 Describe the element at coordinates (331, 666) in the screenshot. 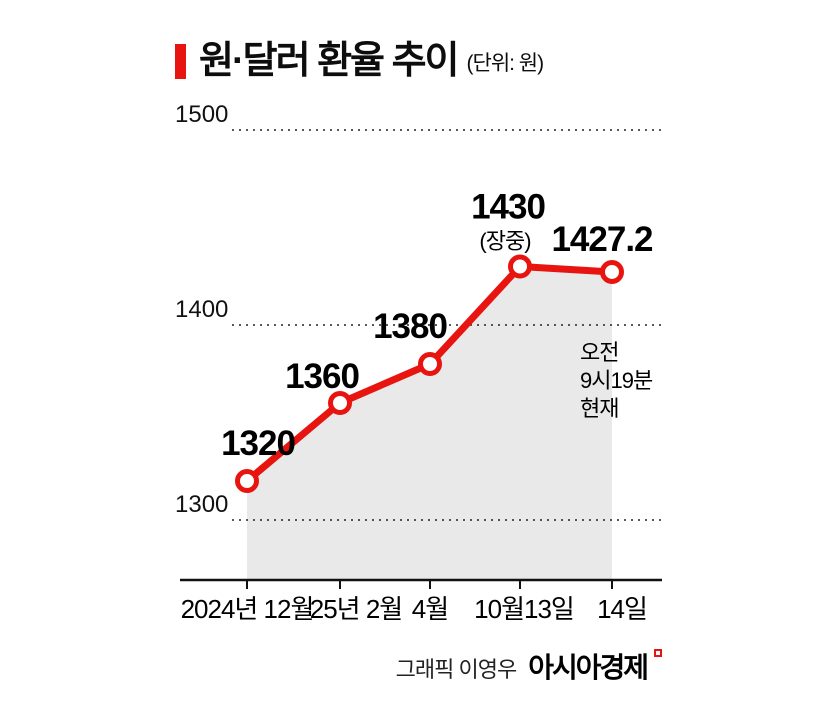

I see `footer-credits: 그래픽 이영우 아시아경제` at that location.